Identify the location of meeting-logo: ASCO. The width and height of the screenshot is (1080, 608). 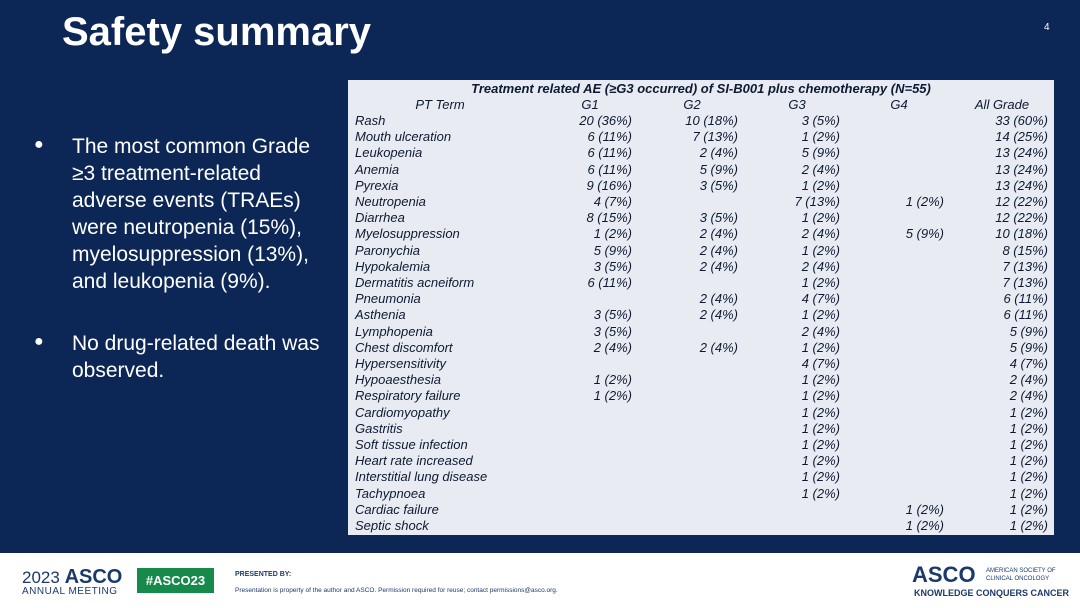
(93, 577).